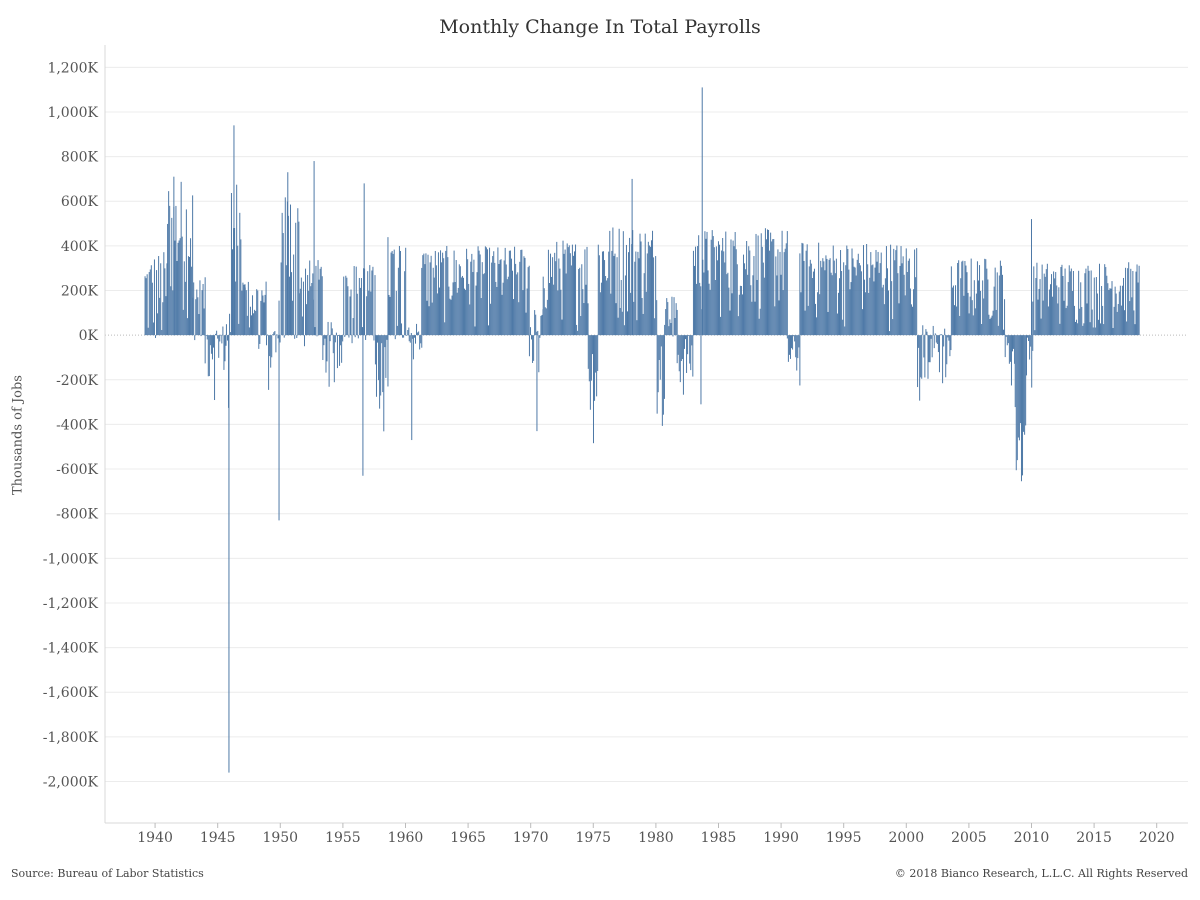 The width and height of the screenshot is (1200, 900). Describe the element at coordinates (1032, 838) in the screenshot. I see `x-tick-label: 2010` at that location.